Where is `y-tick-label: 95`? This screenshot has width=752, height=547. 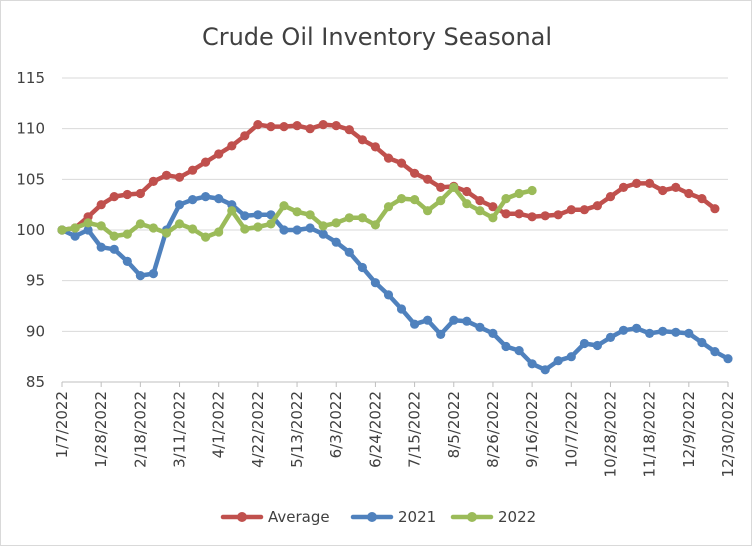
y-tick-label: 95 is located at coordinates (35, 281).